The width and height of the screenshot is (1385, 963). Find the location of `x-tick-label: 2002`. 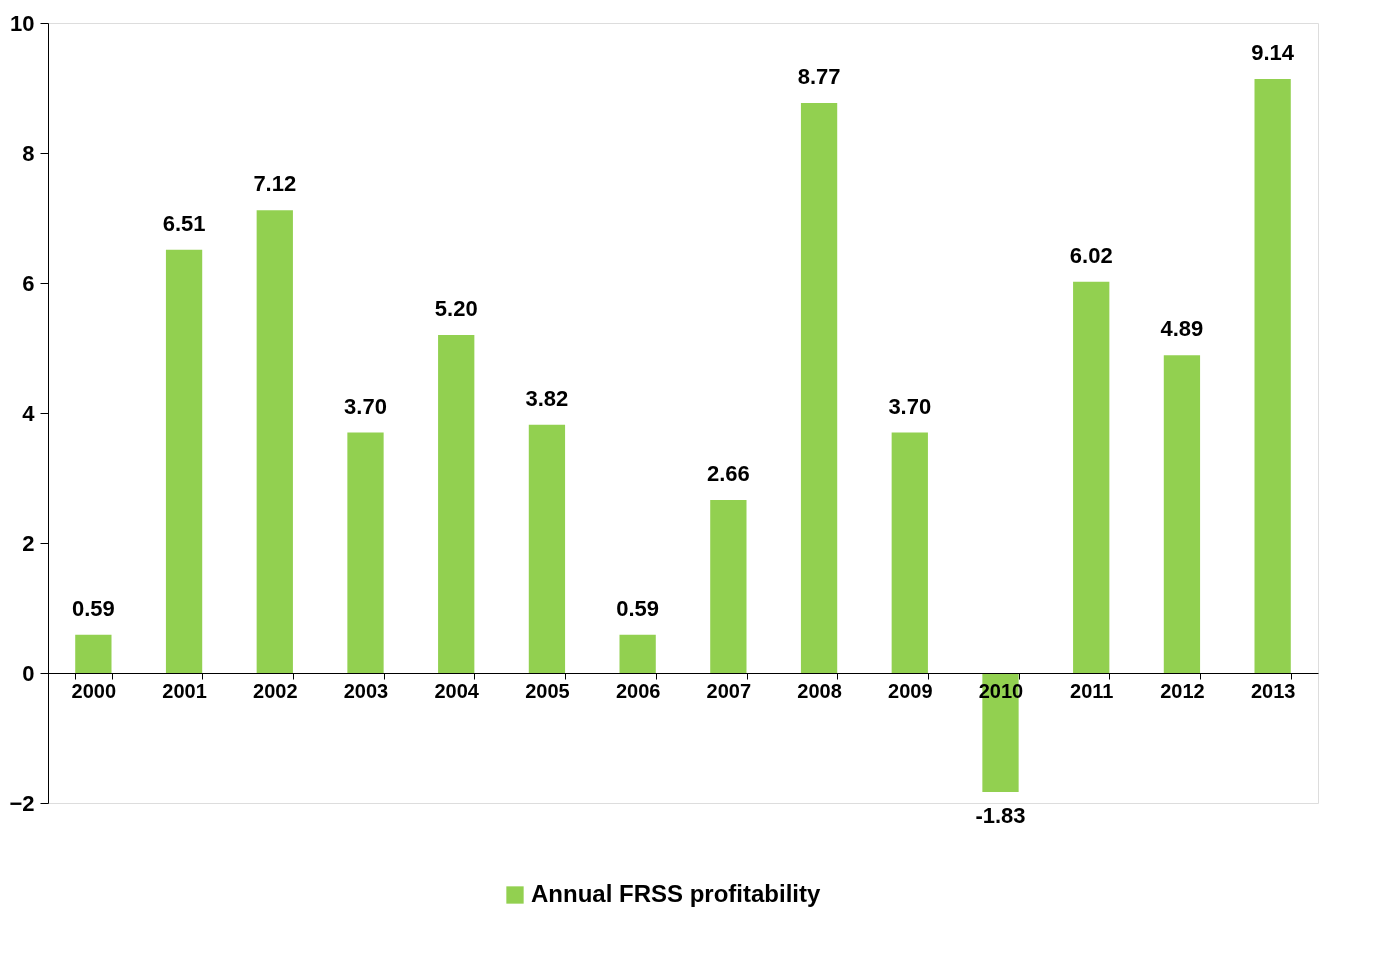

x-tick-label: 2002 is located at coordinates (275, 690).